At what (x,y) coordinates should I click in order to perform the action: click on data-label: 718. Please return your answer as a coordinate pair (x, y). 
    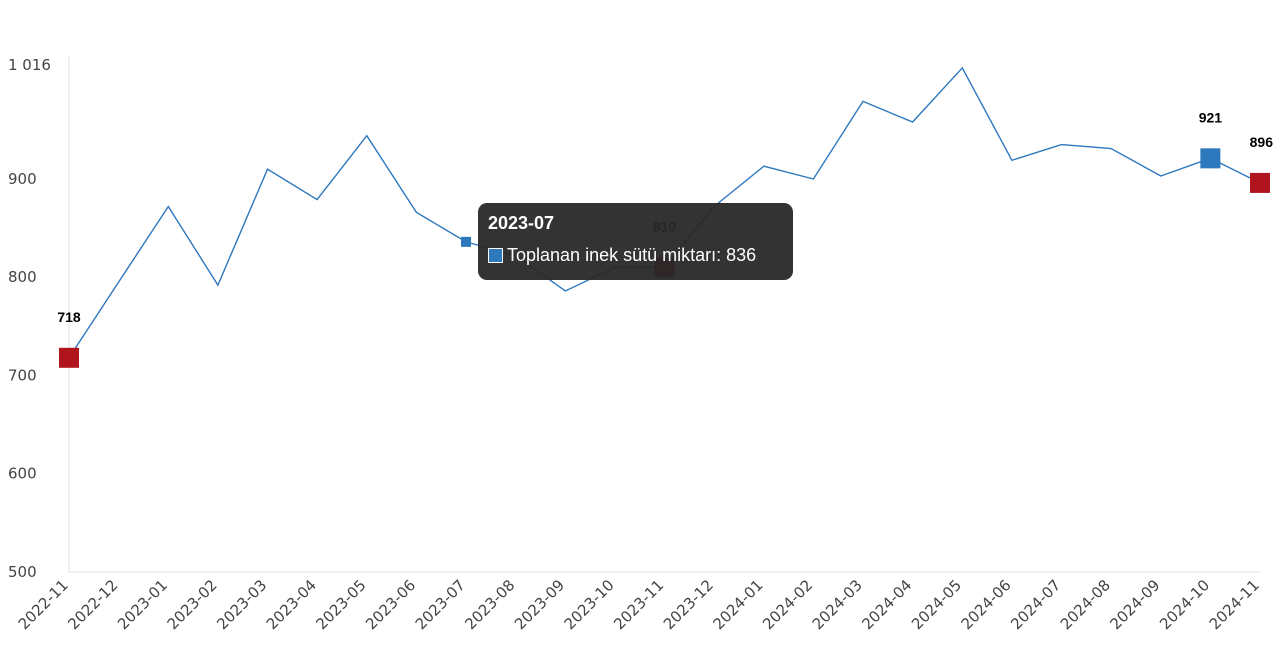
    Looking at the image, I should click on (69, 317).